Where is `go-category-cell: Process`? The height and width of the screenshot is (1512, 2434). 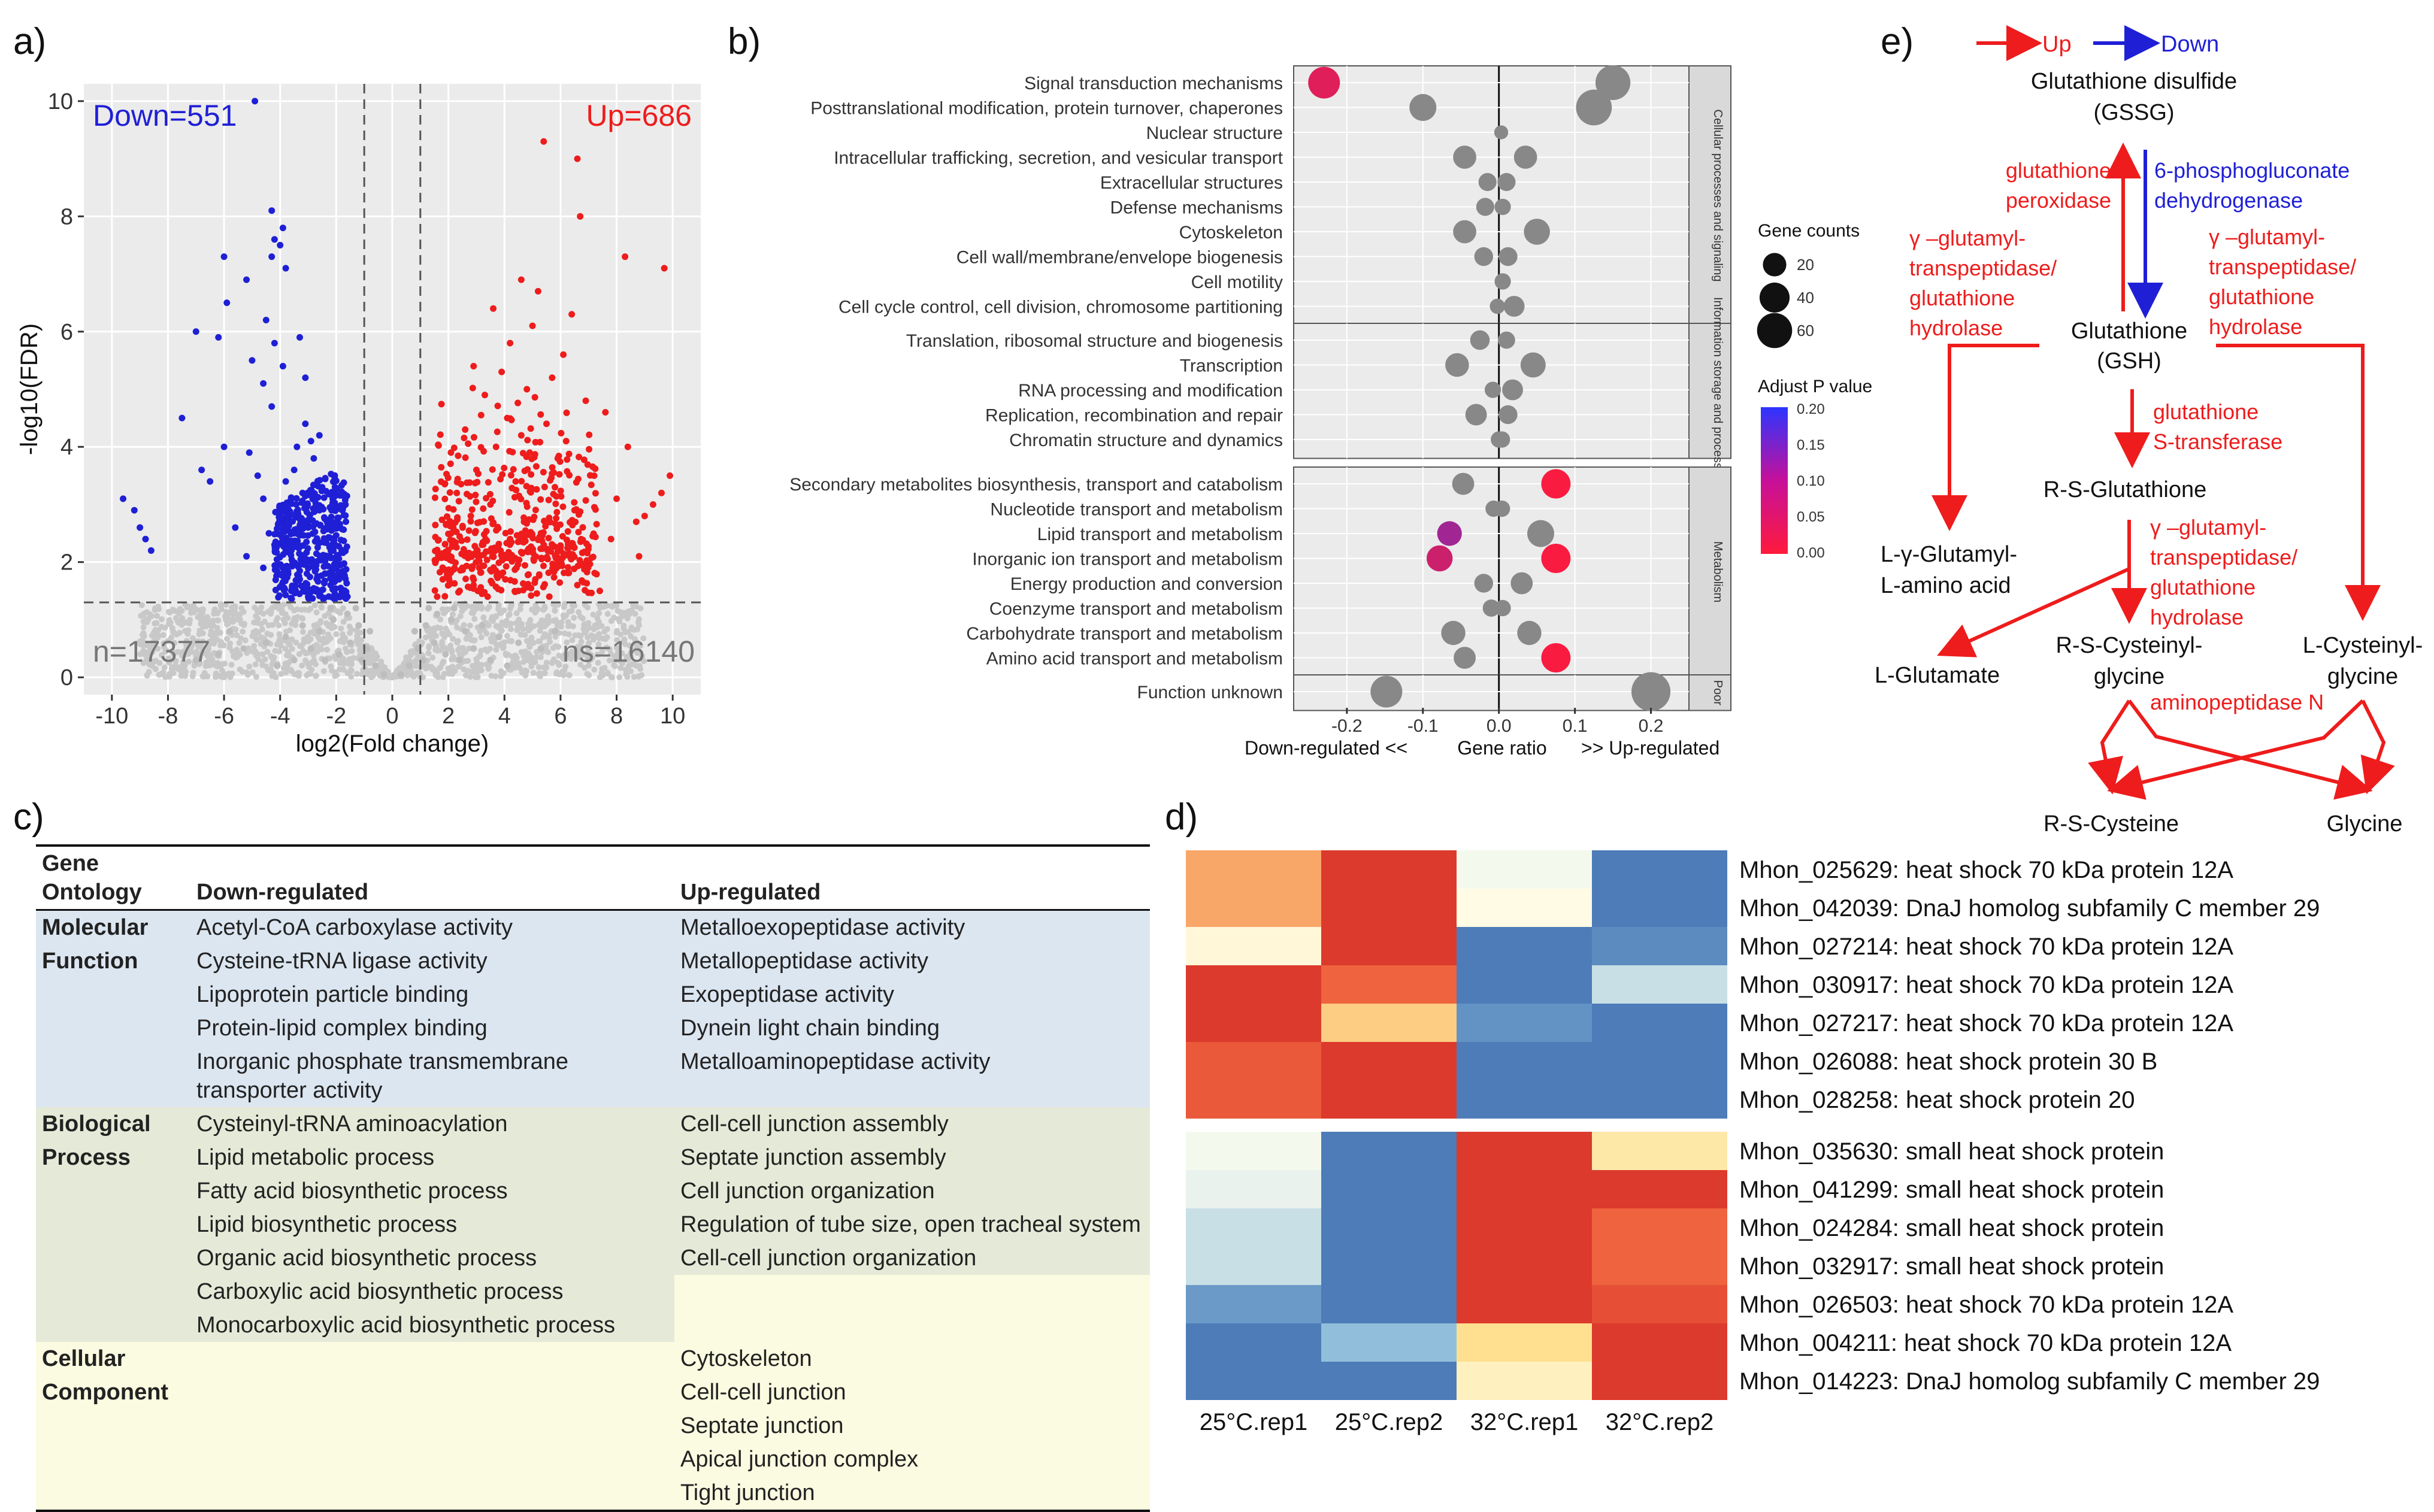 go-category-cell: Process is located at coordinates (113, 1157).